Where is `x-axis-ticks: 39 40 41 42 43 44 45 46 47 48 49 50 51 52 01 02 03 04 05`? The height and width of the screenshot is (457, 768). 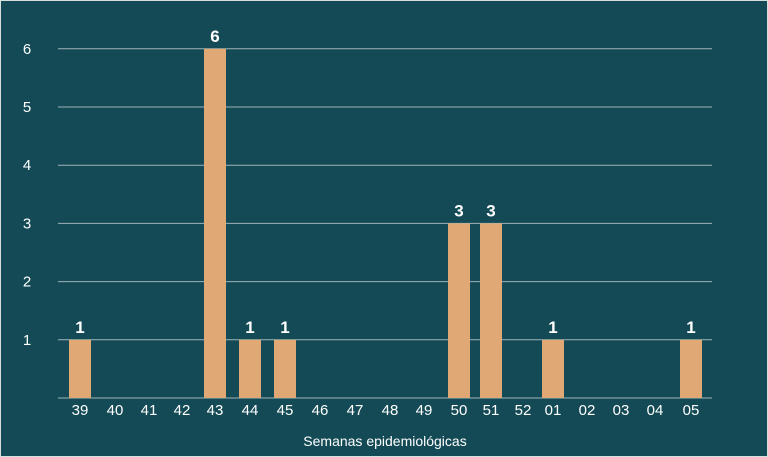 x-axis-ticks: 39 40 41 42 43 44 45 46 47 48 49 50 51 52 01 02 03 04 05 is located at coordinates (386, 410).